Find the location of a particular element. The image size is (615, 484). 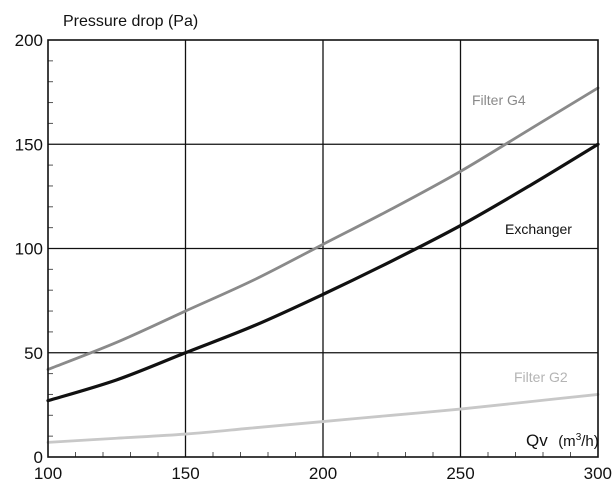

x-axis-title-main: Qv is located at coordinates (537, 440).